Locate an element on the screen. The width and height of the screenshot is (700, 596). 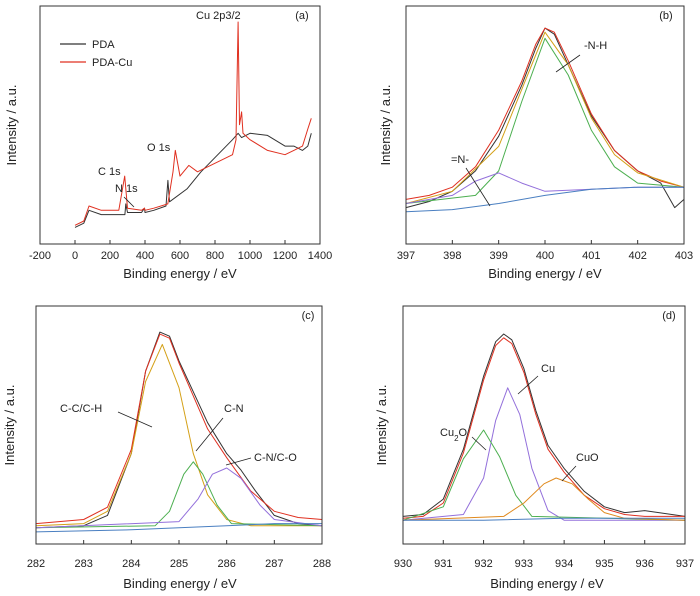
panel-d-xtick-label: 933 is located at coordinates (524, 564).